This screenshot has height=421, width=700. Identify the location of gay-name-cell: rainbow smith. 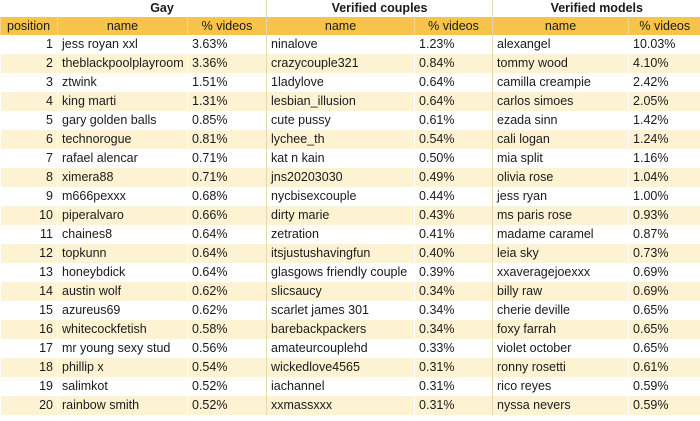
(122, 405).